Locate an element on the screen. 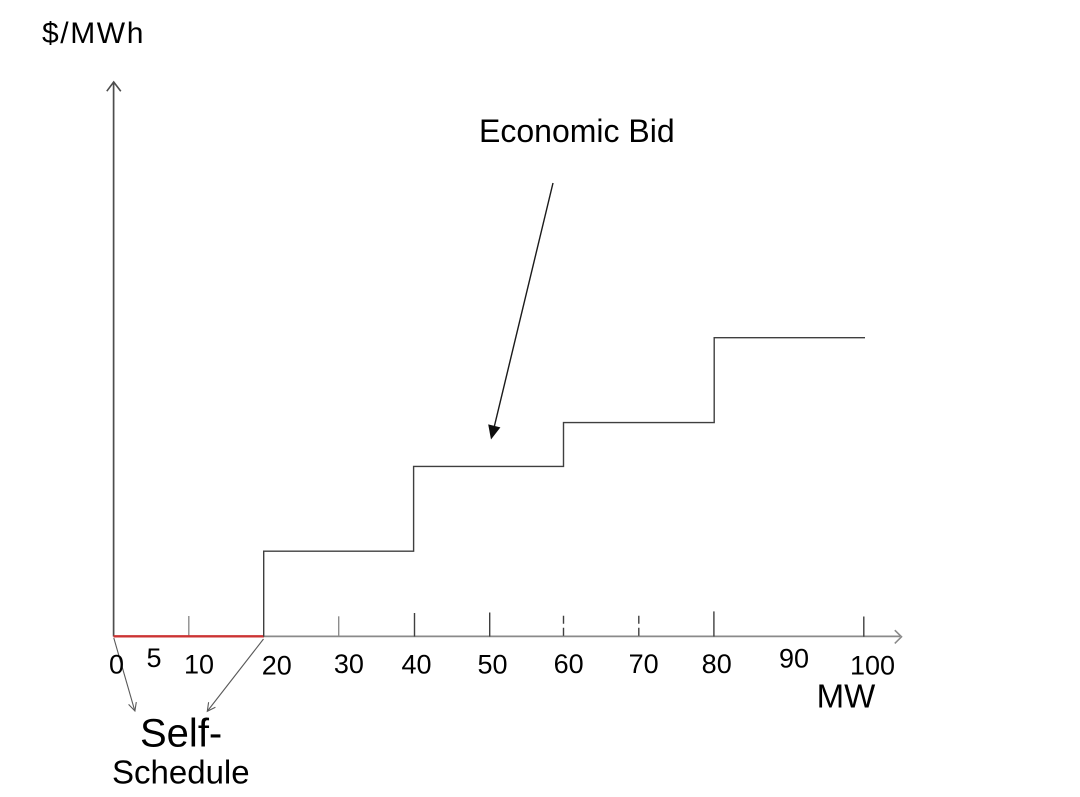  svg-text: 20 is located at coordinates (277, 665).